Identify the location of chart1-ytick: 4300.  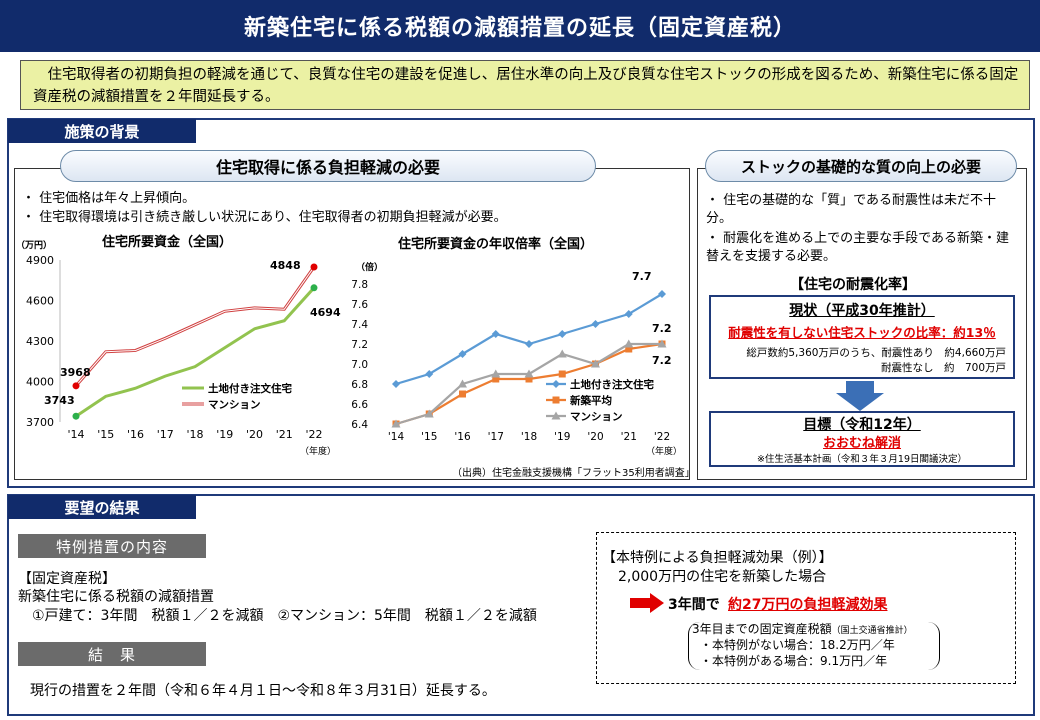
(40, 341).